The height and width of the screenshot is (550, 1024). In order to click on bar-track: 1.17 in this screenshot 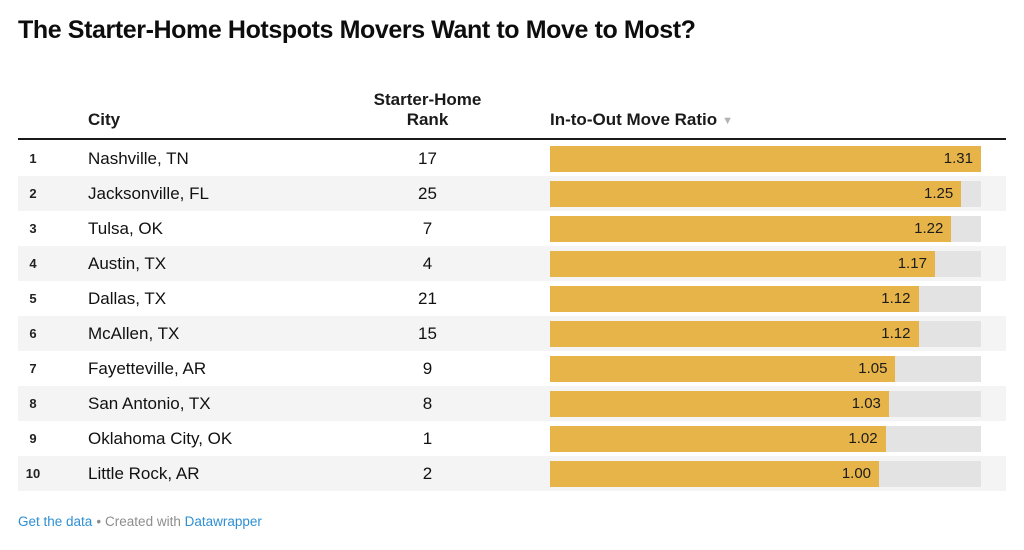, I will do `click(765, 263)`.